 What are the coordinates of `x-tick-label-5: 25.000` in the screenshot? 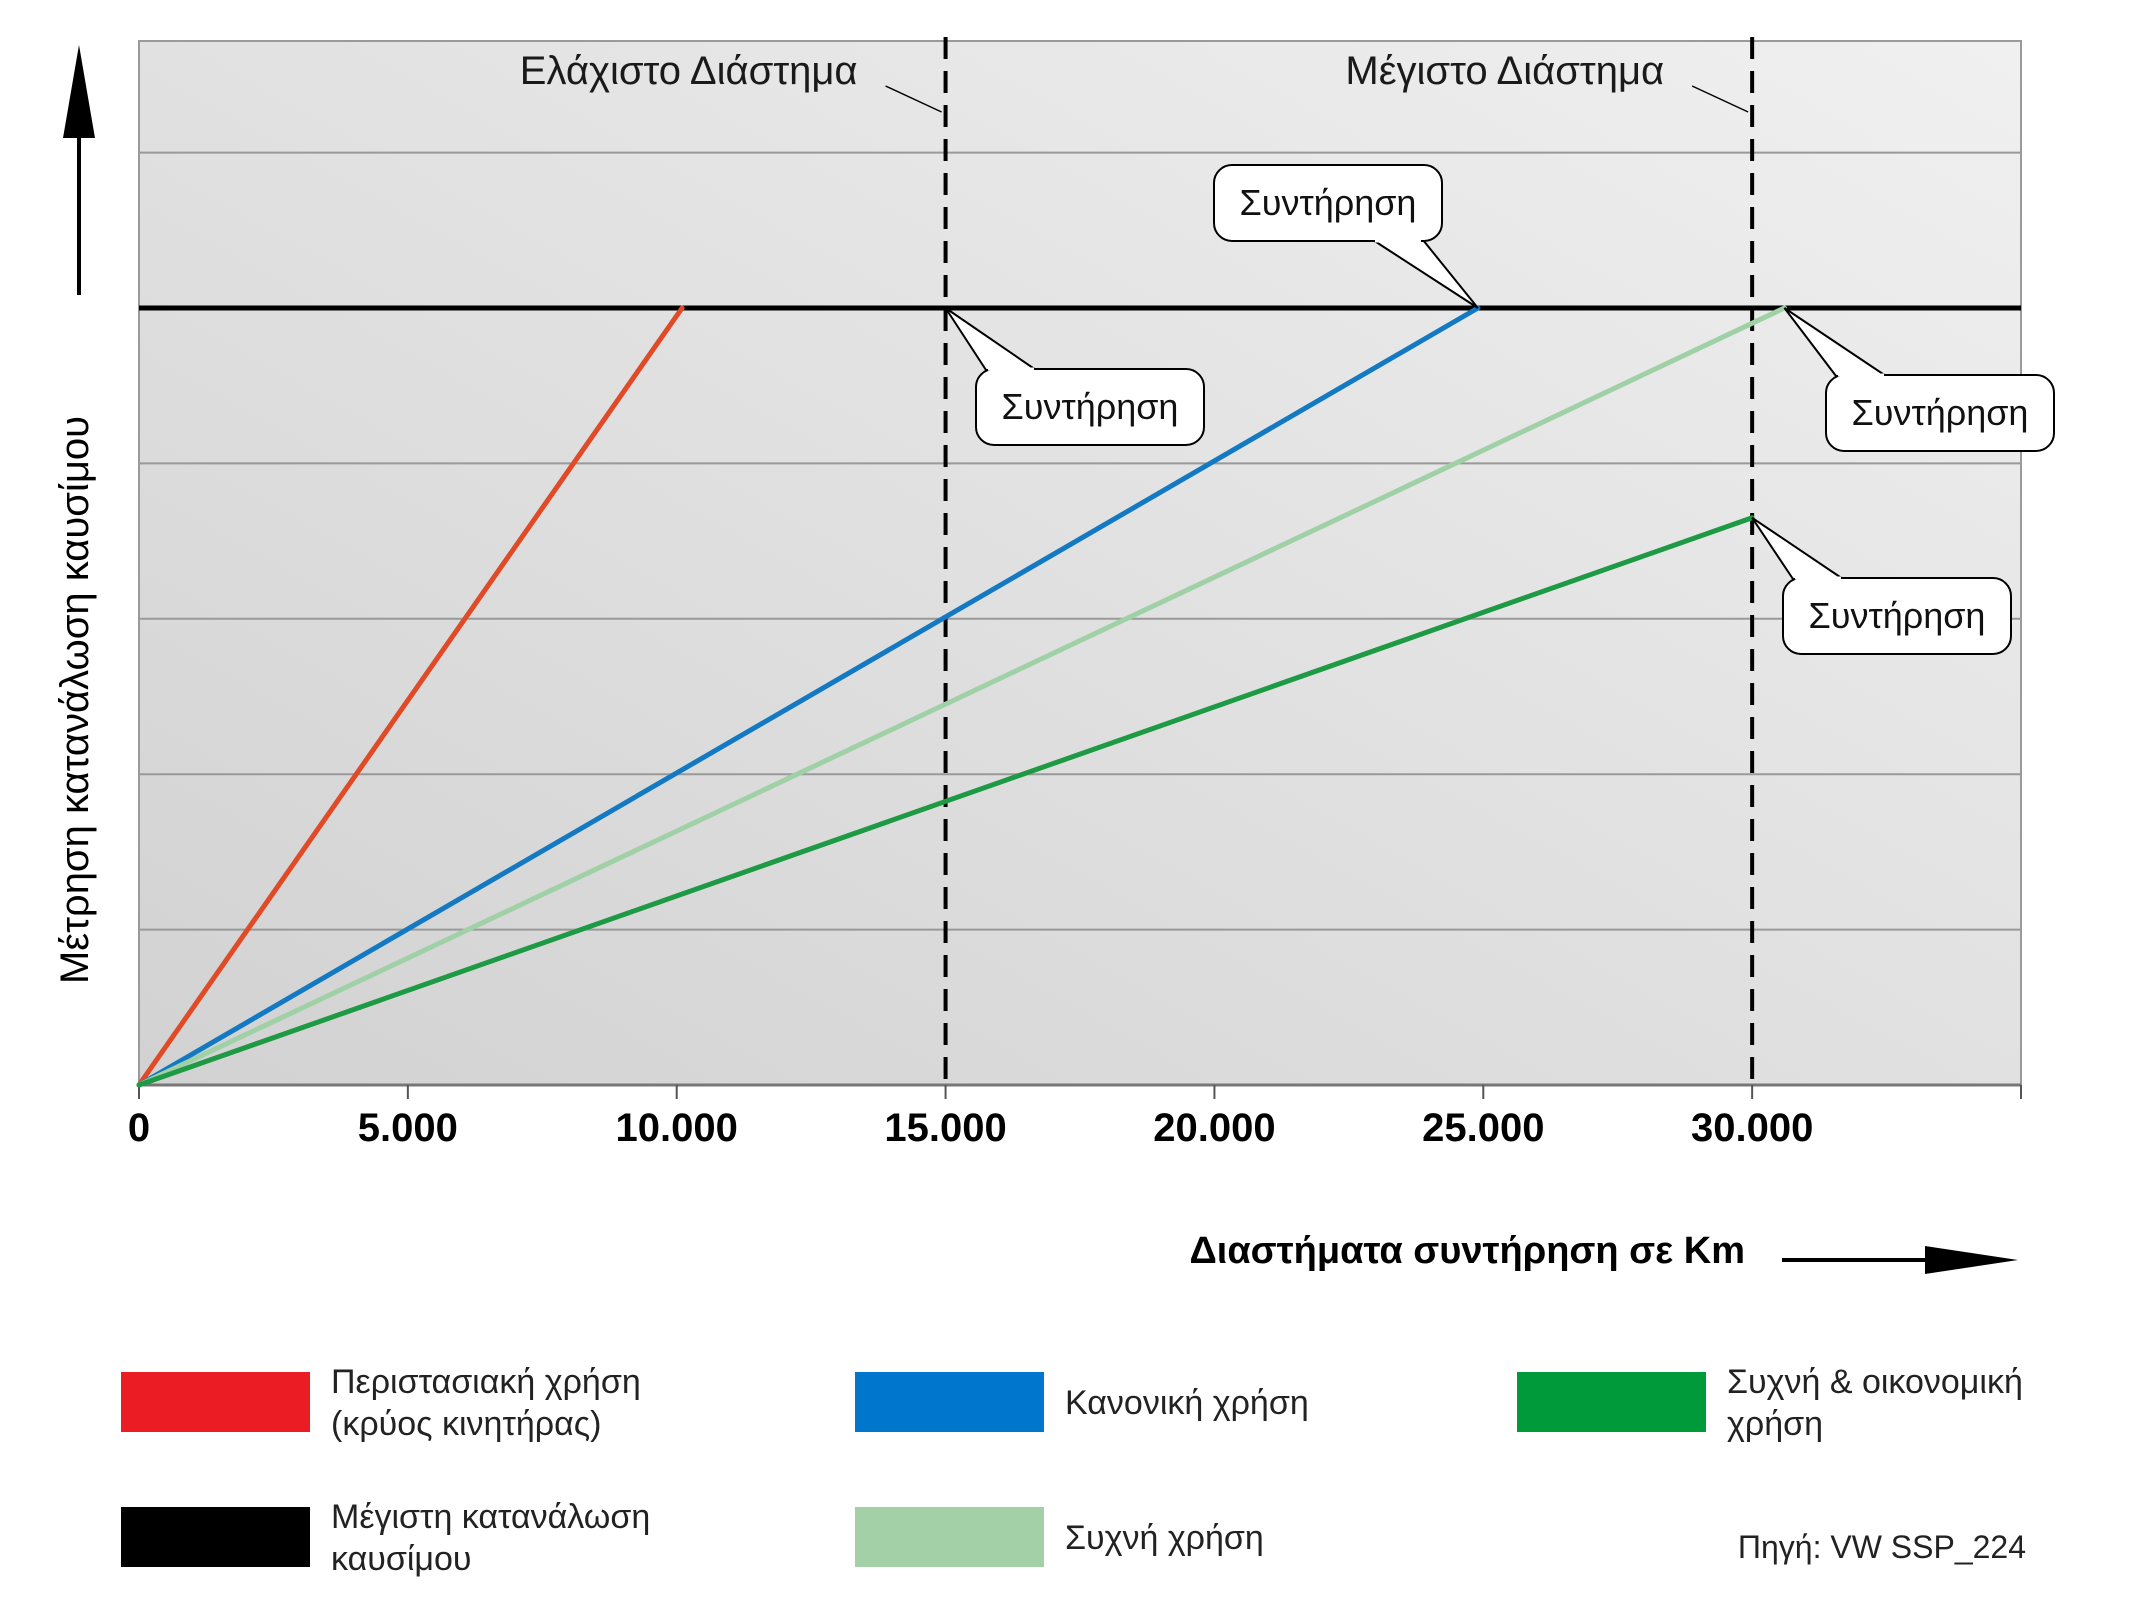 It's located at (1483, 1128).